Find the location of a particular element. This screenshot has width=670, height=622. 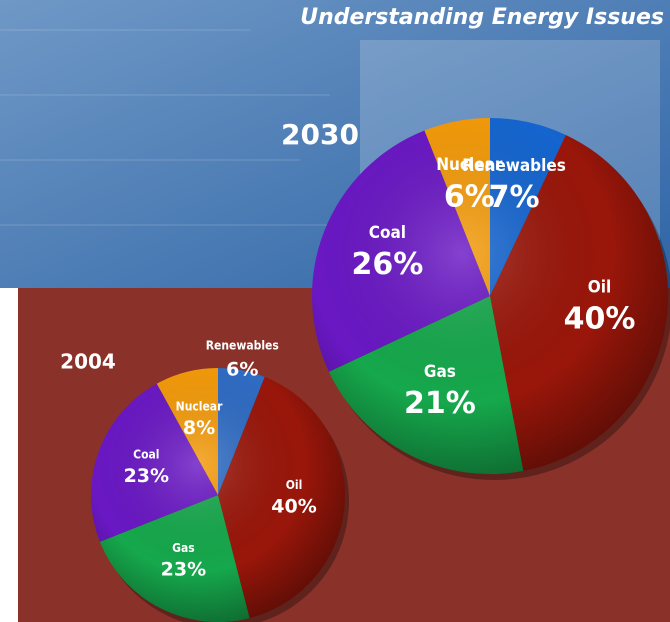

chart-title: 2004 is located at coordinates (88, 362).